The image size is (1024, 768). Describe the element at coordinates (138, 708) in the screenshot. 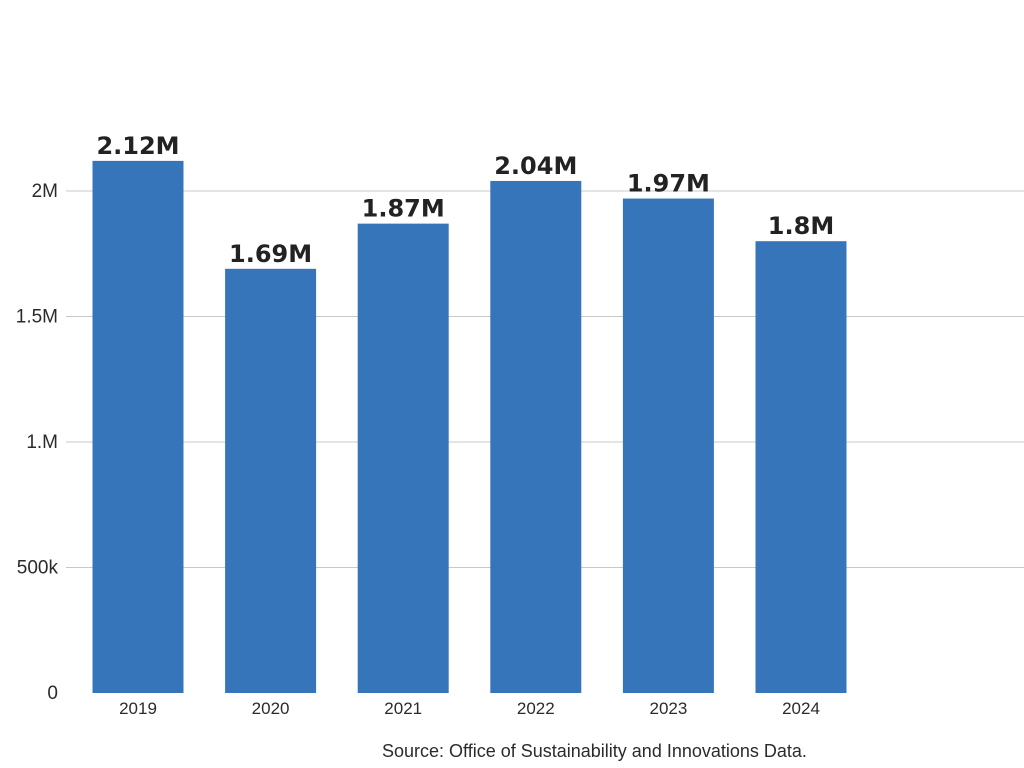

I see `x-tick-label: 2019` at that location.